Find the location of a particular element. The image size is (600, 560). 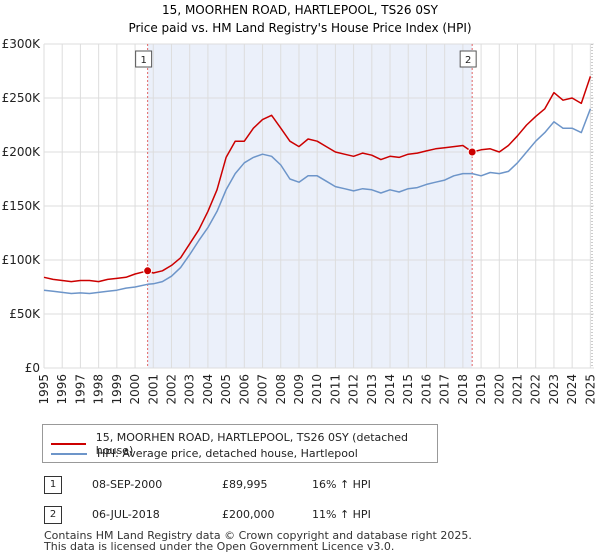

sale-date: 08-SEP-2000 is located at coordinates (127, 484).